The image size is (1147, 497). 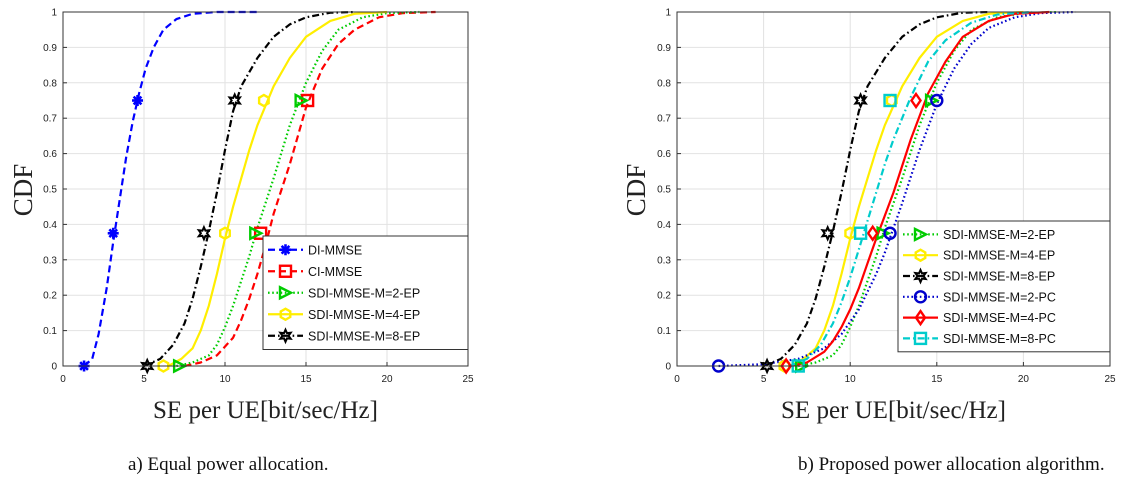 What do you see at coordinates (335, 250) in the screenshot?
I see `legend-label: DI-MMSE` at bounding box center [335, 250].